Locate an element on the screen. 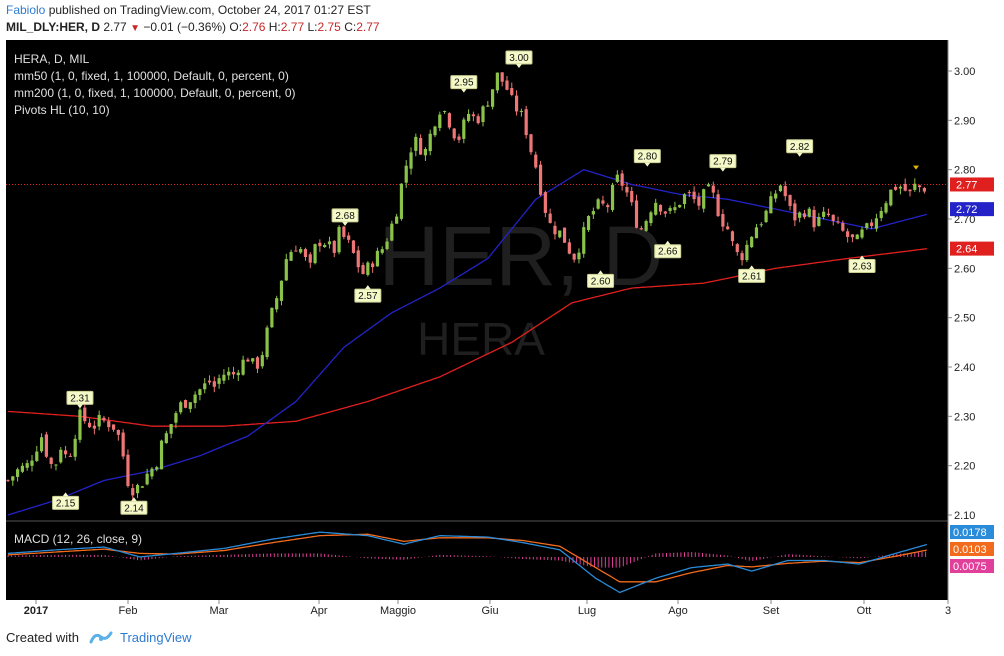 The height and width of the screenshot is (656, 1004). pivot-marker: 2.79 is located at coordinates (723, 163).